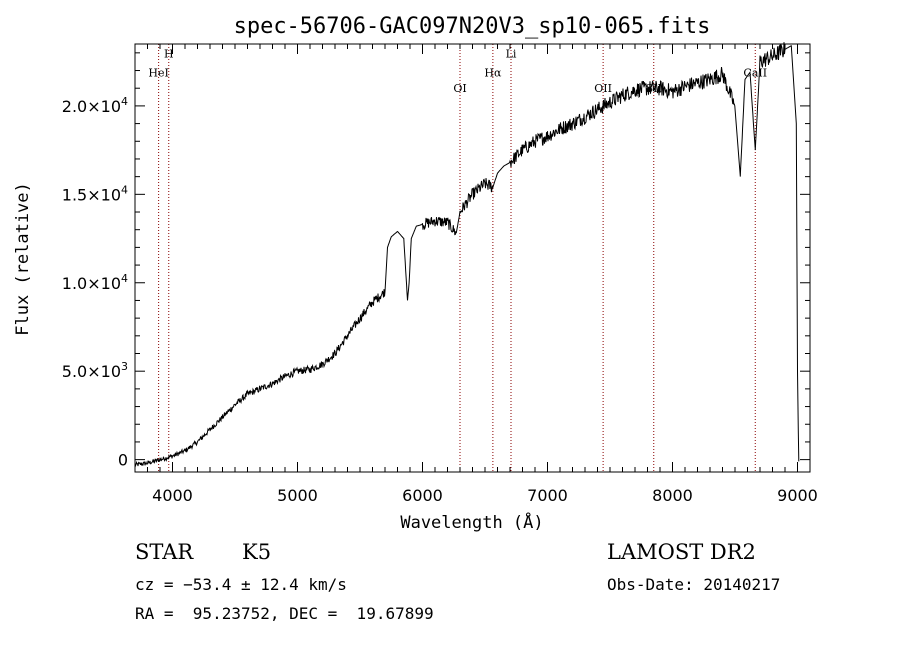  I want to click on x-tick-label: 7000, so click(547, 495).